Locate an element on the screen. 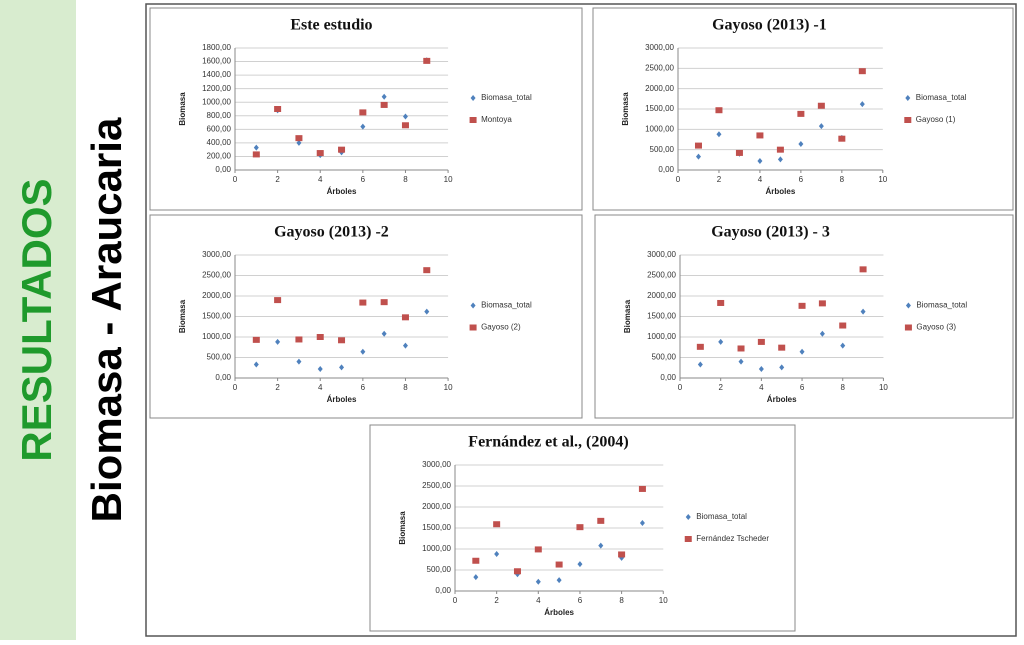 Image resolution: width=1024 pixels, height=645 pixels. y-tick-label: 1200,00 is located at coordinates (216, 88).